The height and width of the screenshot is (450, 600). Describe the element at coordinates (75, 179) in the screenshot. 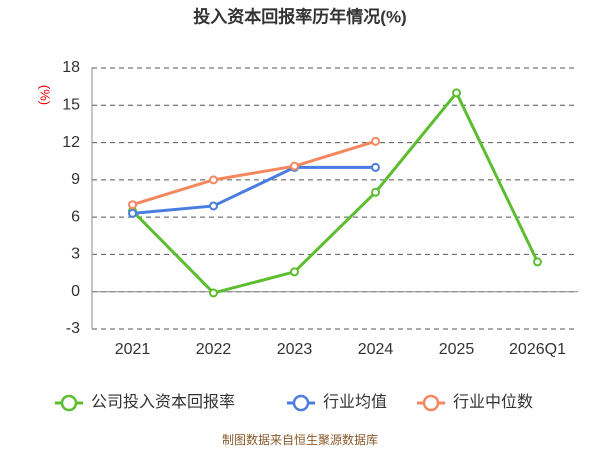

I see `y-tick-label: 9` at that location.